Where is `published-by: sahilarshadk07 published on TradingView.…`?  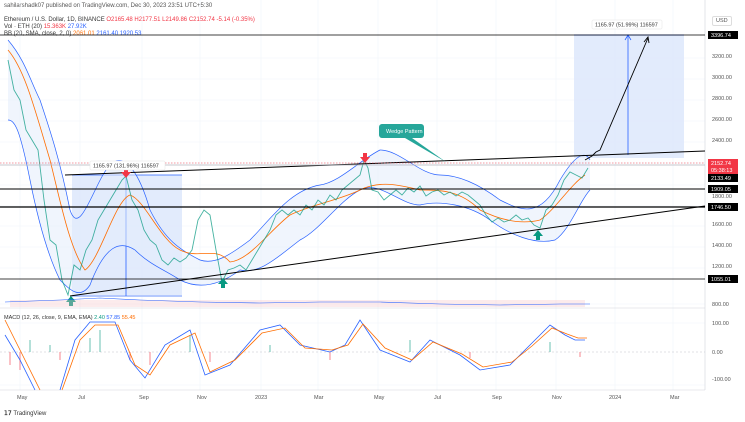 published-by: sahilarshadk07 published on TradingView.… is located at coordinates (108, 6).